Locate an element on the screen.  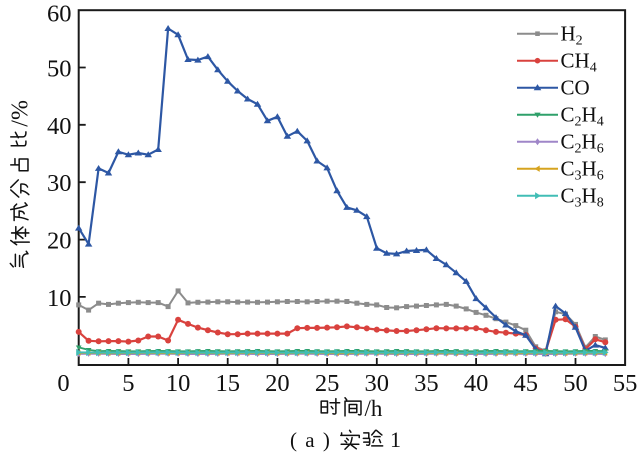
svg-text: 25 is located at coordinates (327, 383).